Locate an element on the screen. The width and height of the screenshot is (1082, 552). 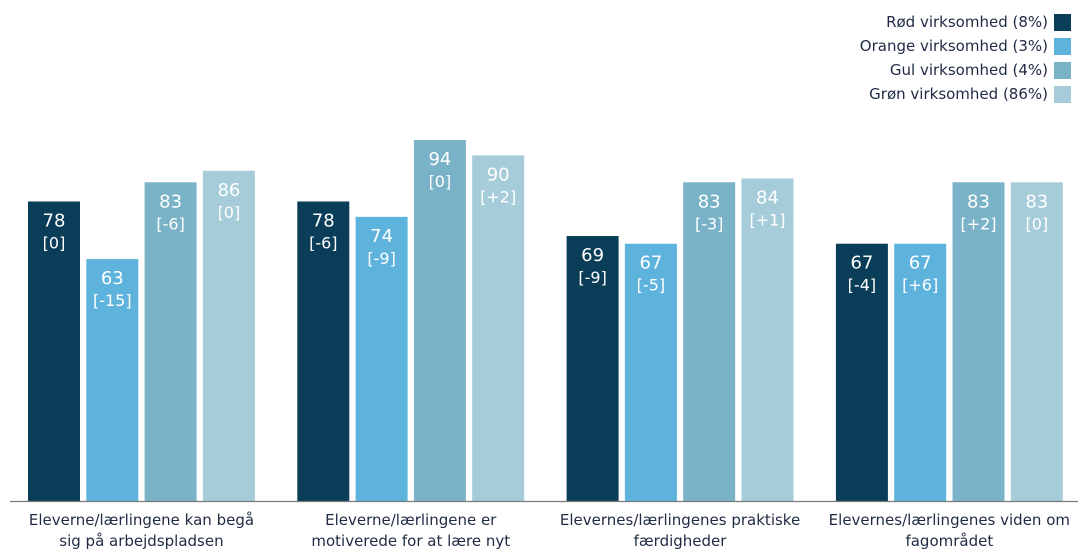
data-label-value: 74 is located at coordinates (381, 236).